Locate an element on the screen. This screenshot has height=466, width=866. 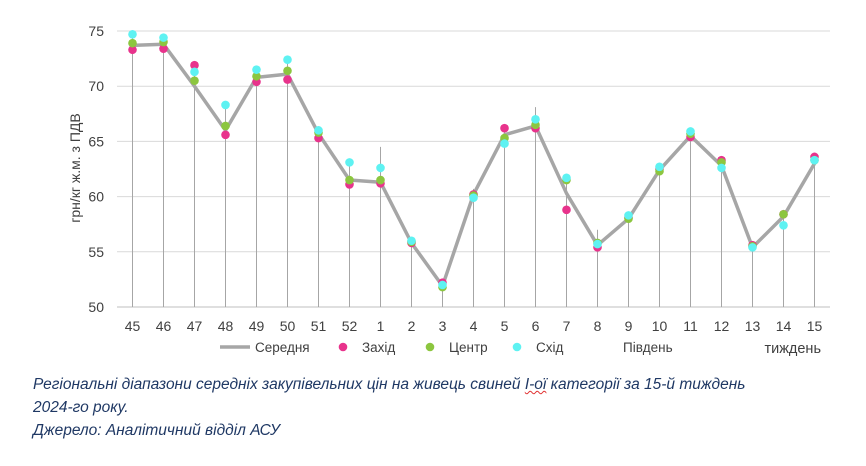
x-tick-48: 48 is located at coordinates (226, 326).